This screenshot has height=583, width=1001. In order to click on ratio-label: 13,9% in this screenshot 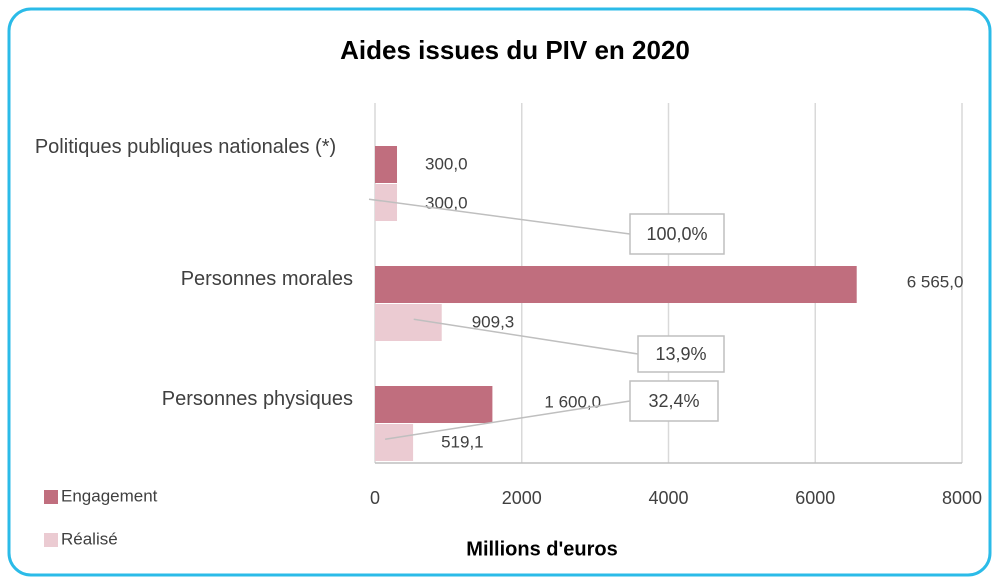, I will do `click(680, 354)`.